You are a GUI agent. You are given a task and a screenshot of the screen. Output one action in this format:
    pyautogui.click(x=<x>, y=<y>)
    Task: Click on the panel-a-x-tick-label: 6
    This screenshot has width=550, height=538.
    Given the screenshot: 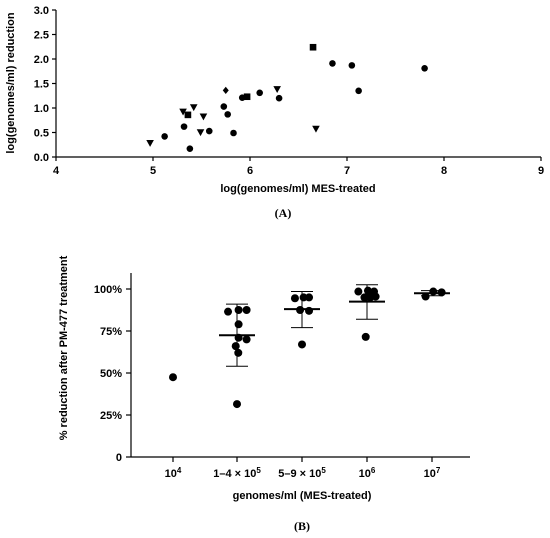 What is the action you would take?
    pyautogui.click(x=250, y=171)
    